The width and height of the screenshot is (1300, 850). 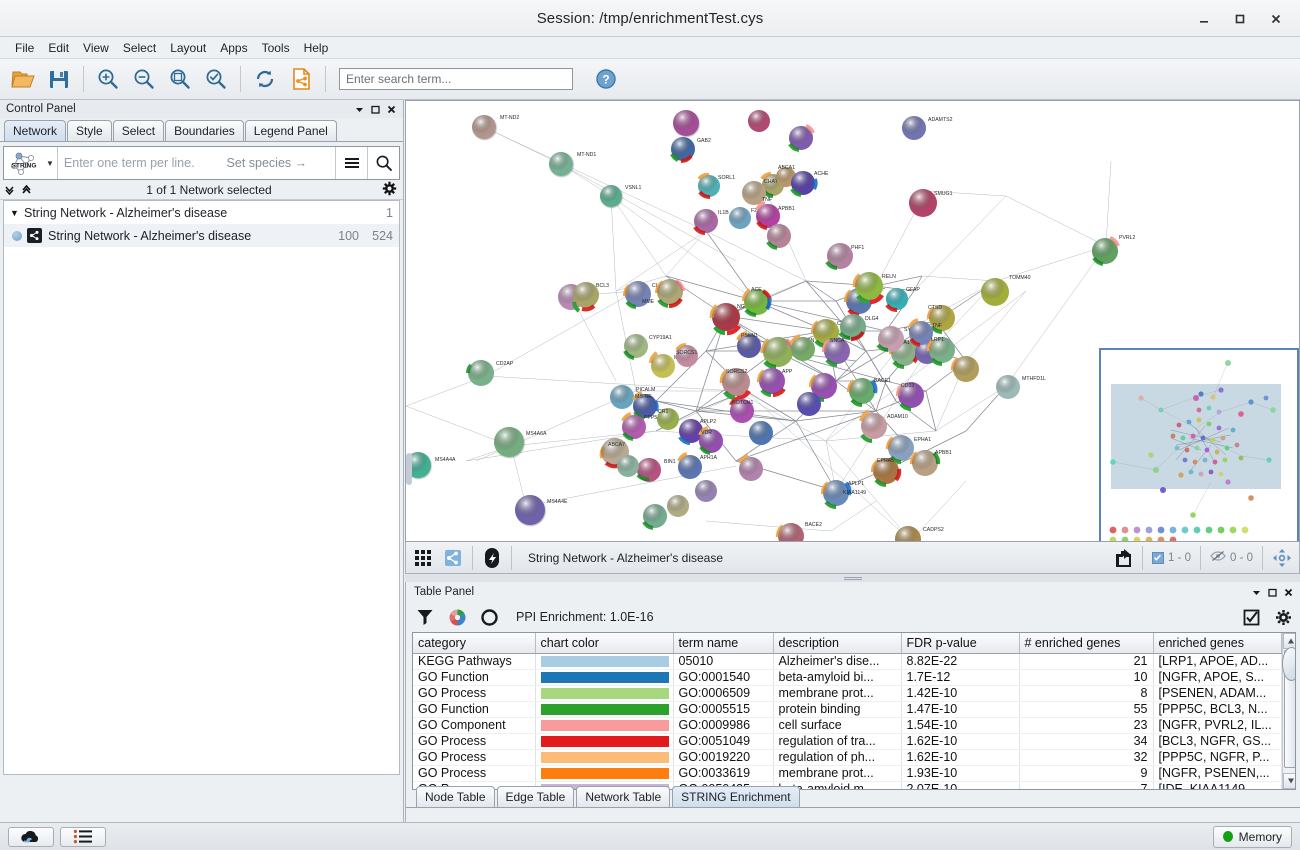 What do you see at coordinates (301, 79) in the screenshot?
I see `export-network-icon` at bounding box center [301, 79].